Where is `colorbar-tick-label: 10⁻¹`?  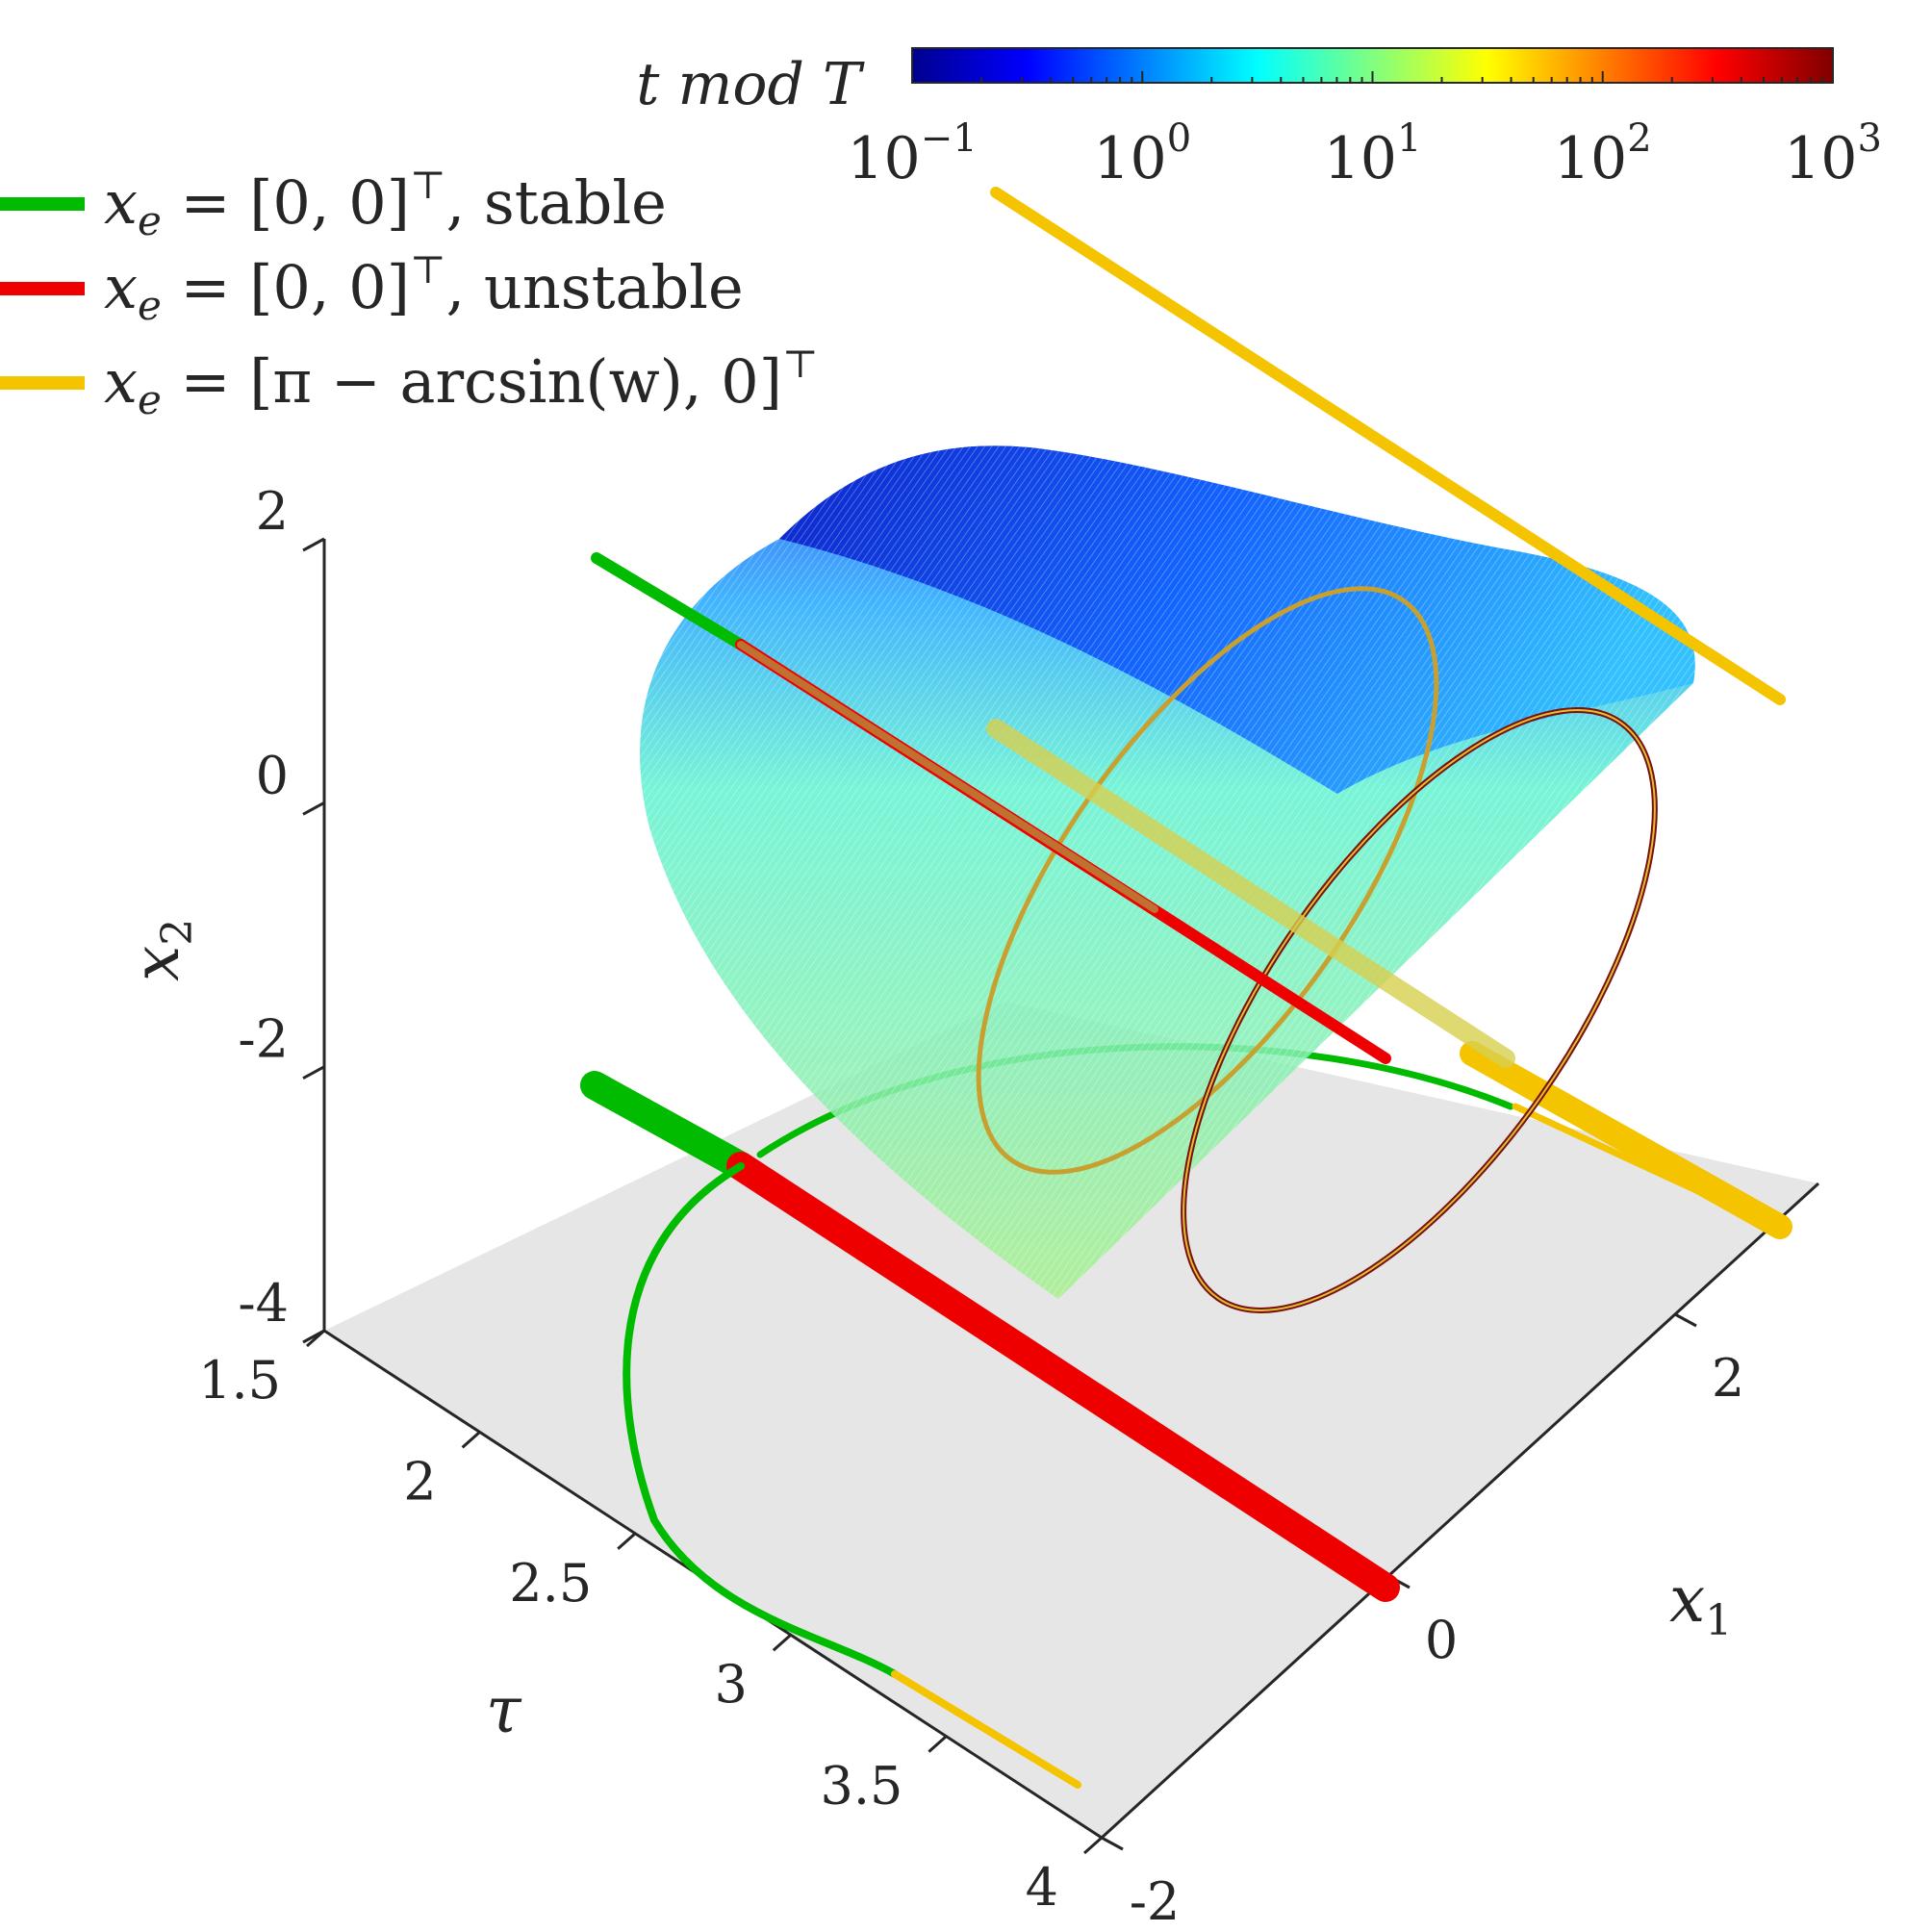 colorbar-tick-label: 10⁻¹ is located at coordinates (912, 154).